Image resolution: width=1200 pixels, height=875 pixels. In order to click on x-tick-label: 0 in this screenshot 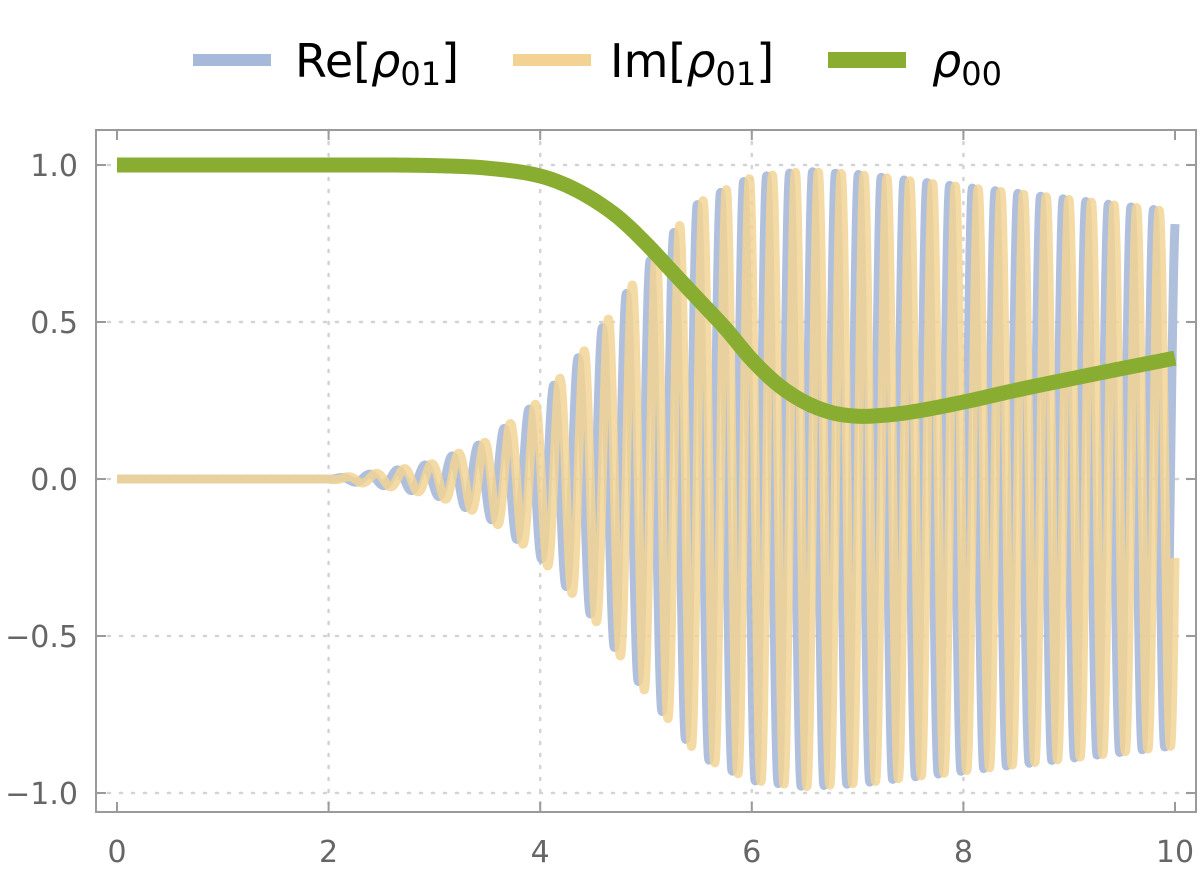, I will do `click(116, 852)`.